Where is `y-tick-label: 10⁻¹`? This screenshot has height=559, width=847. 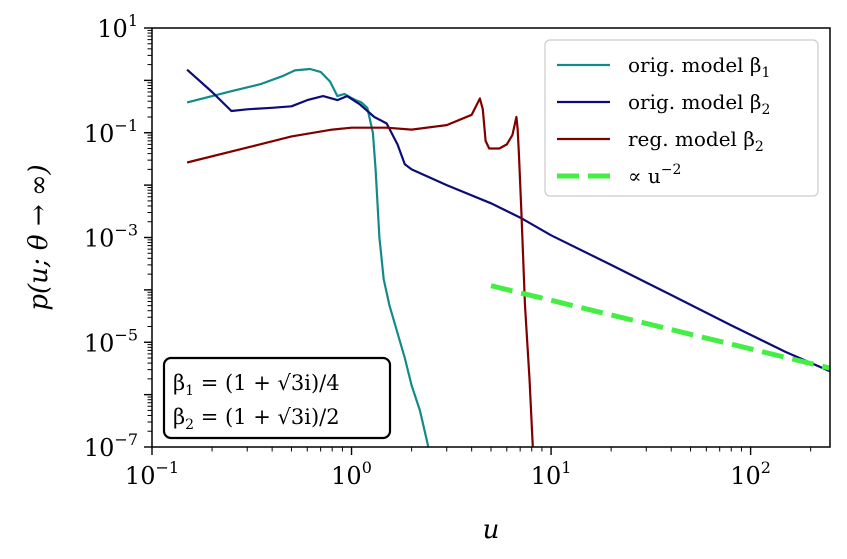
y-tick-label: 10⁻¹ is located at coordinates (111, 132).